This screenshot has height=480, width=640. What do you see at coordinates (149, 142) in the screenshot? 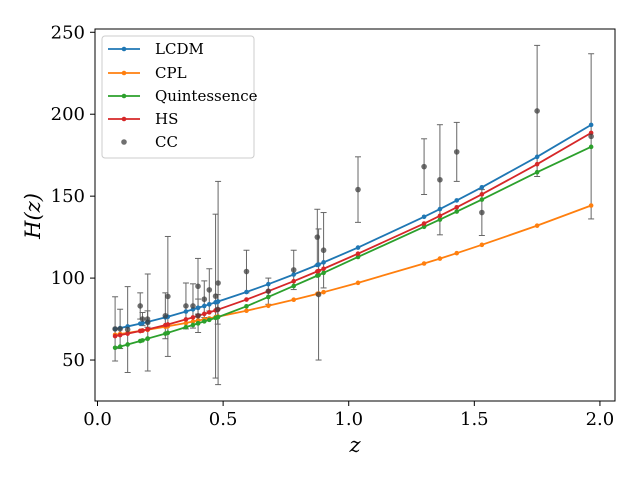
I see `legend-entry-cc: CC` at bounding box center [149, 142].